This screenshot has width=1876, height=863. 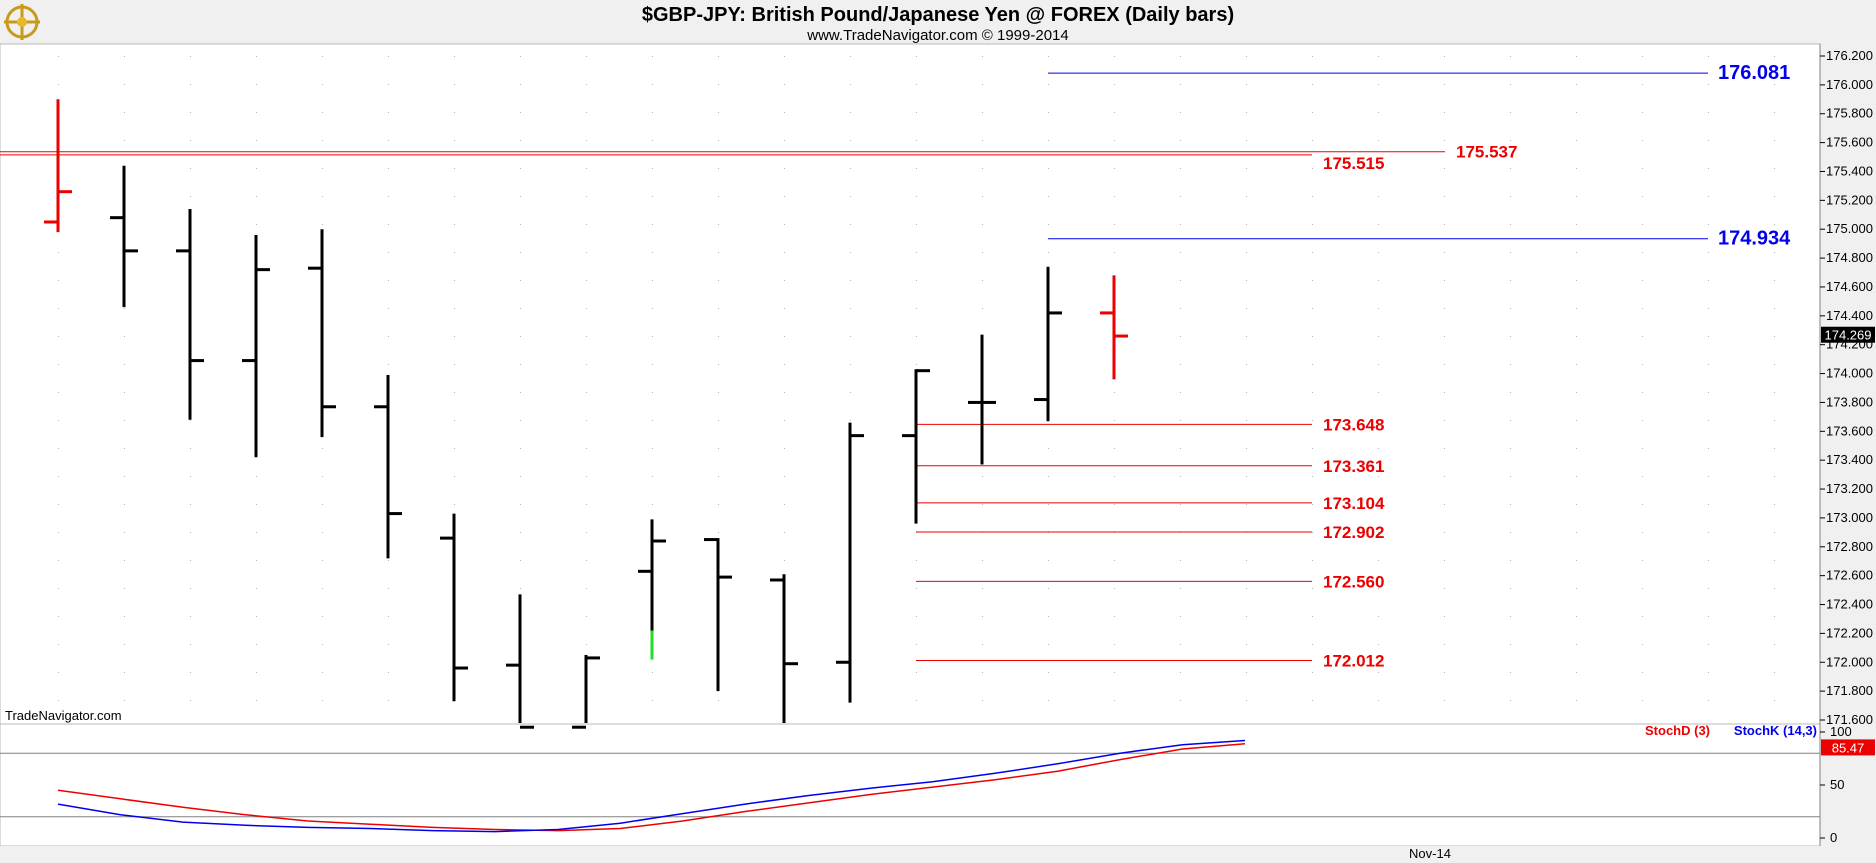 What do you see at coordinates (1849, 257) in the screenshot?
I see `y-tick-label: 174.800` at bounding box center [1849, 257].